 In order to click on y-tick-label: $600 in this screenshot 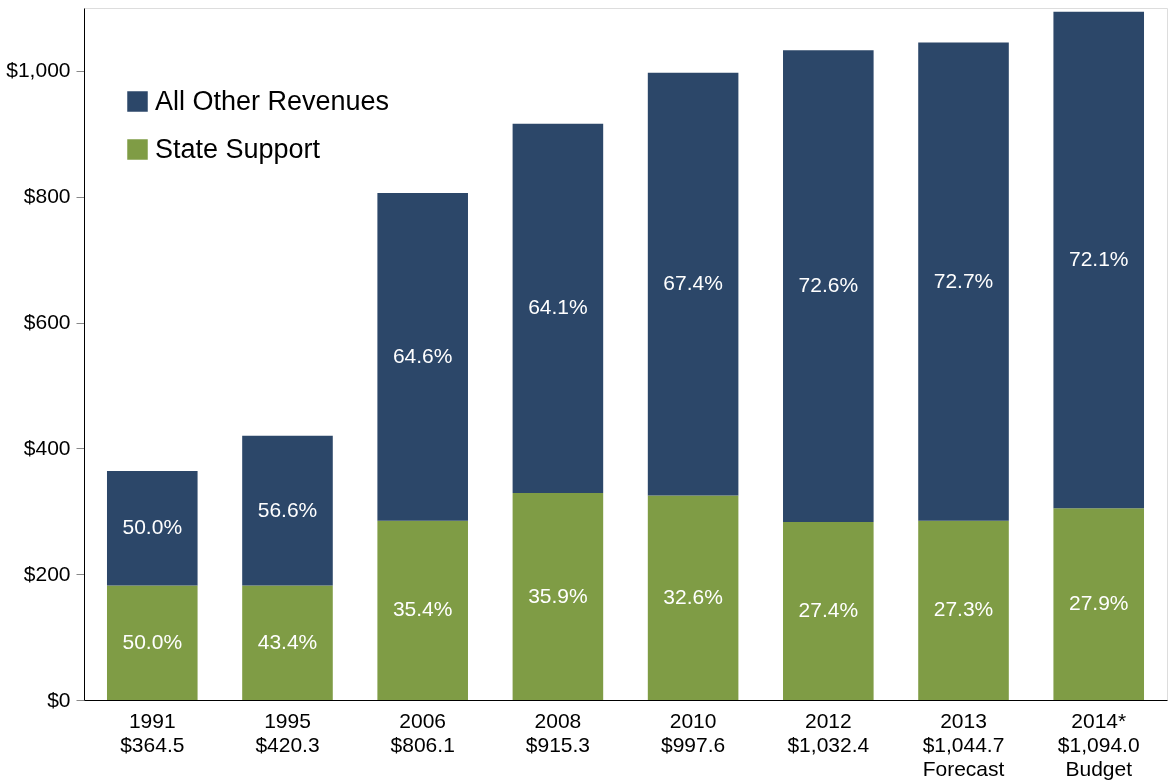, I will do `click(47, 322)`.